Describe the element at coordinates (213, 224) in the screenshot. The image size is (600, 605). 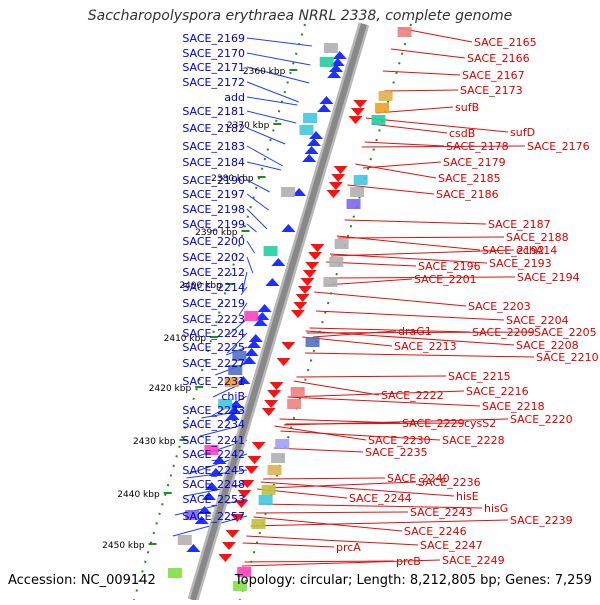
I see `plus-gene-label: SACE_2199` at that location.